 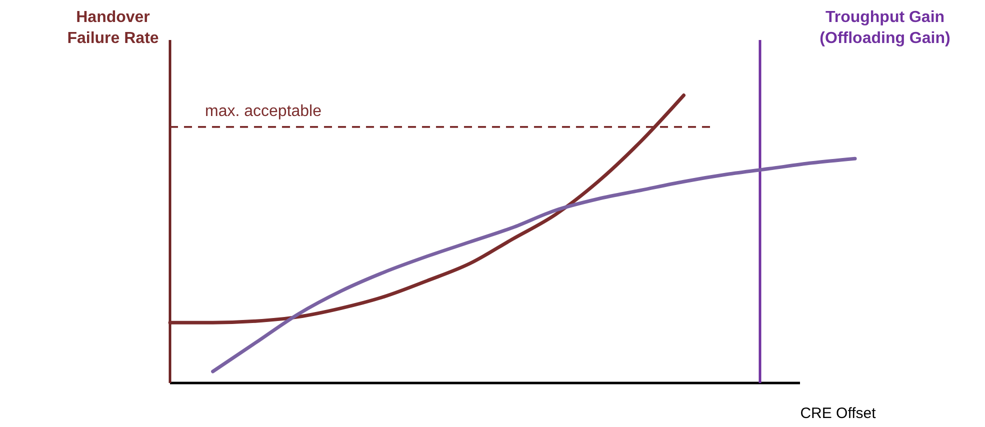 What do you see at coordinates (263, 111) in the screenshot?
I see `ref-line-label: max. acceptable` at bounding box center [263, 111].